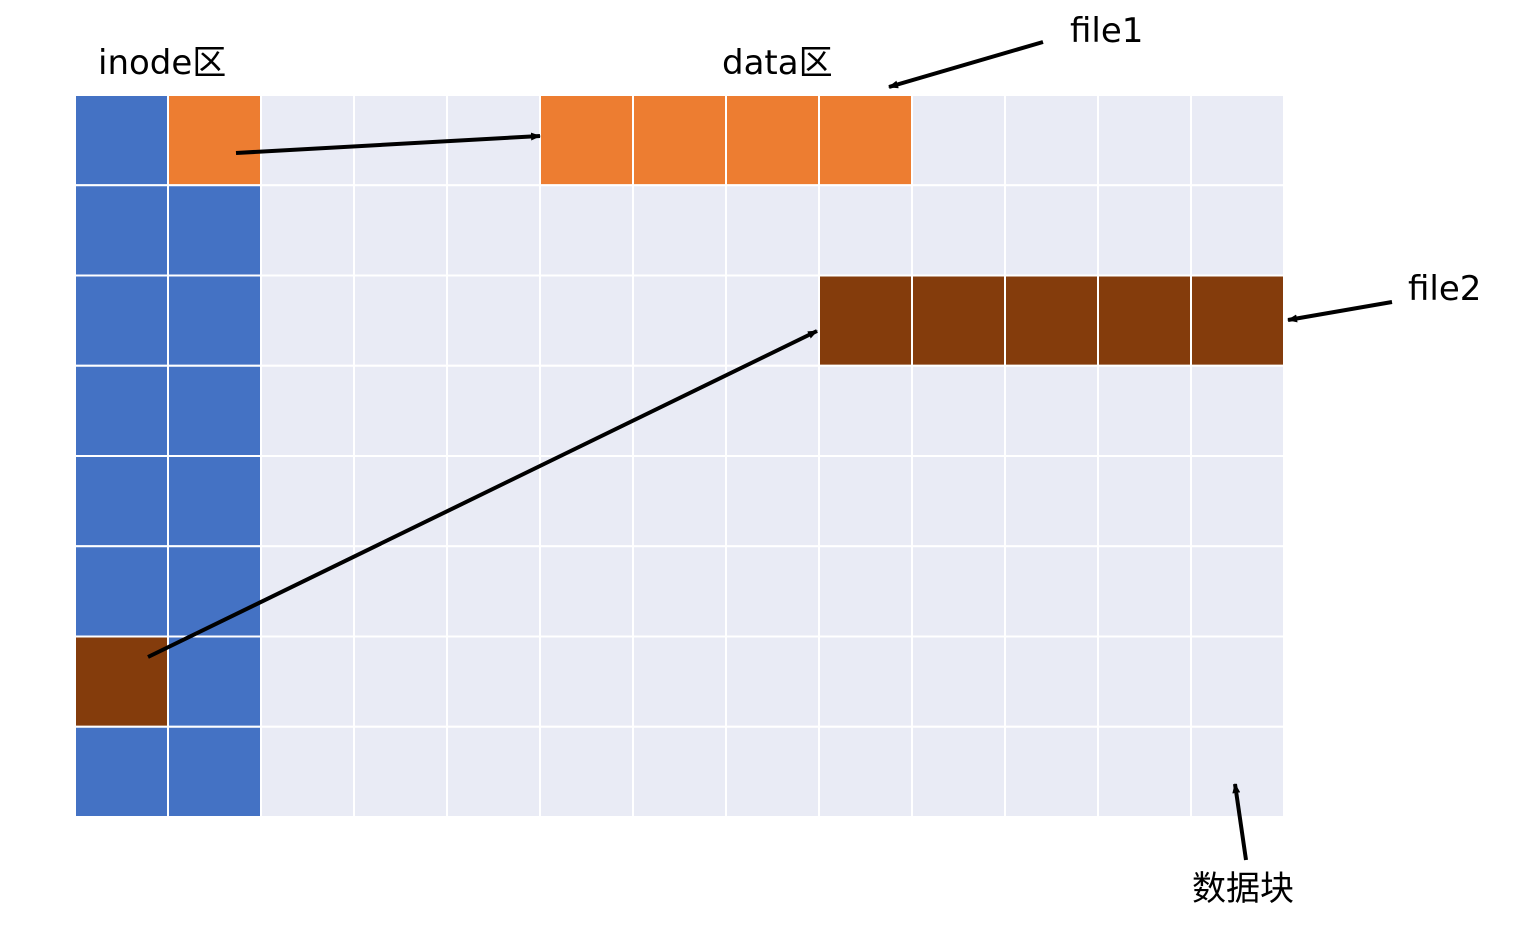  What do you see at coordinates (162, 63) in the screenshot?
I see `inode-area-label: inode区` at bounding box center [162, 63].